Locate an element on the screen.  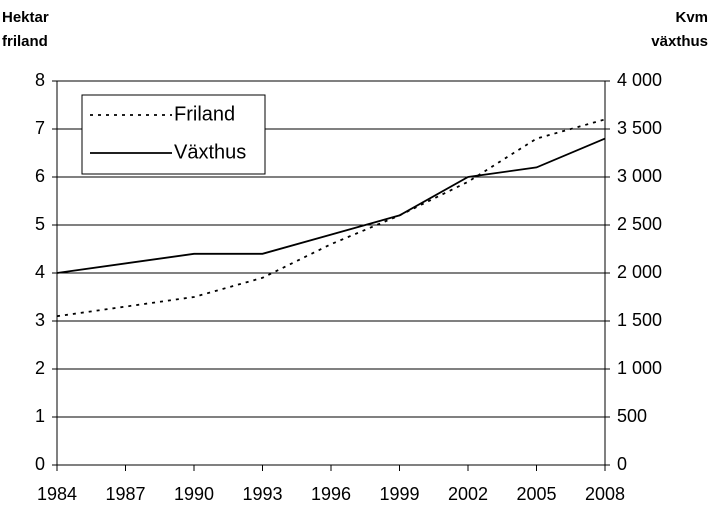
y-tick-label: 5 is located at coordinates (40, 224).